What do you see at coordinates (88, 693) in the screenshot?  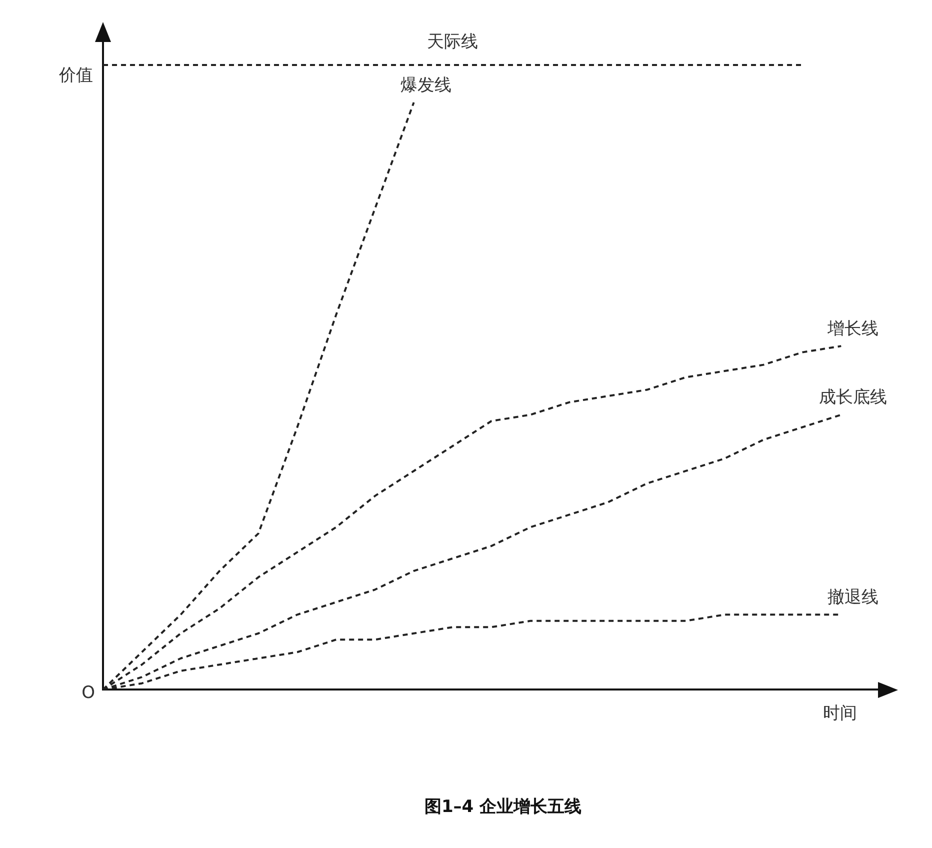 I see `text: O` at bounding box center [88, 693].